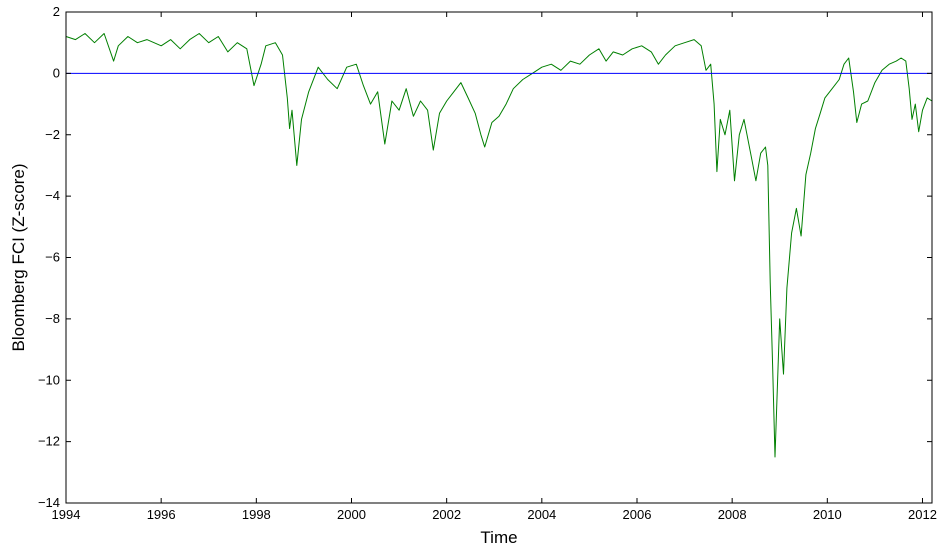  What do you see at coordinates (56, 11) in the screenshot?
I see `y-tick-label: 2` at bounding box center [56, 11].